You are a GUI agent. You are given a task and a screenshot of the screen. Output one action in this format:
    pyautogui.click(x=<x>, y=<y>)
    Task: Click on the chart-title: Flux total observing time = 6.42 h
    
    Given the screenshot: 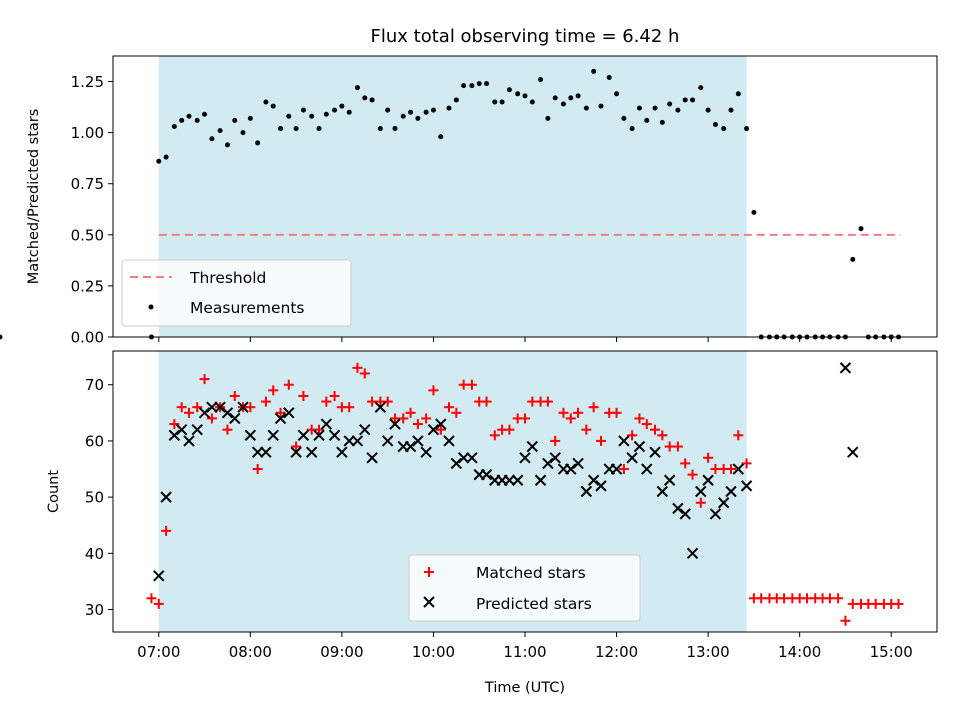 What is the action you would take?
    pyautogui.click(x=525, y=36)
    